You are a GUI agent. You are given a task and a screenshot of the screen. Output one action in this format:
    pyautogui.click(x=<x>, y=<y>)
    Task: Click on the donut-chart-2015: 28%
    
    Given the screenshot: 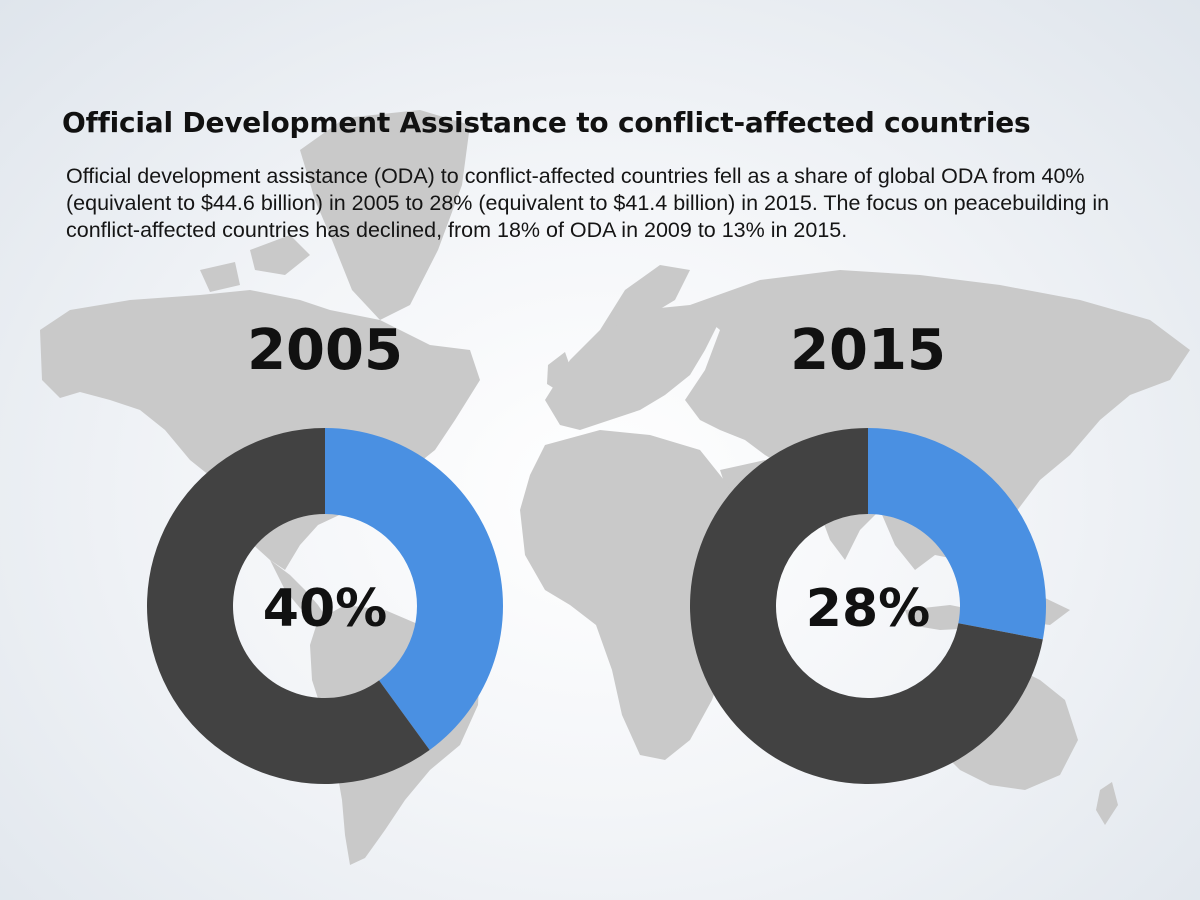 What is the action you would take?
    pyautogui.click(x=868, y=606)
    